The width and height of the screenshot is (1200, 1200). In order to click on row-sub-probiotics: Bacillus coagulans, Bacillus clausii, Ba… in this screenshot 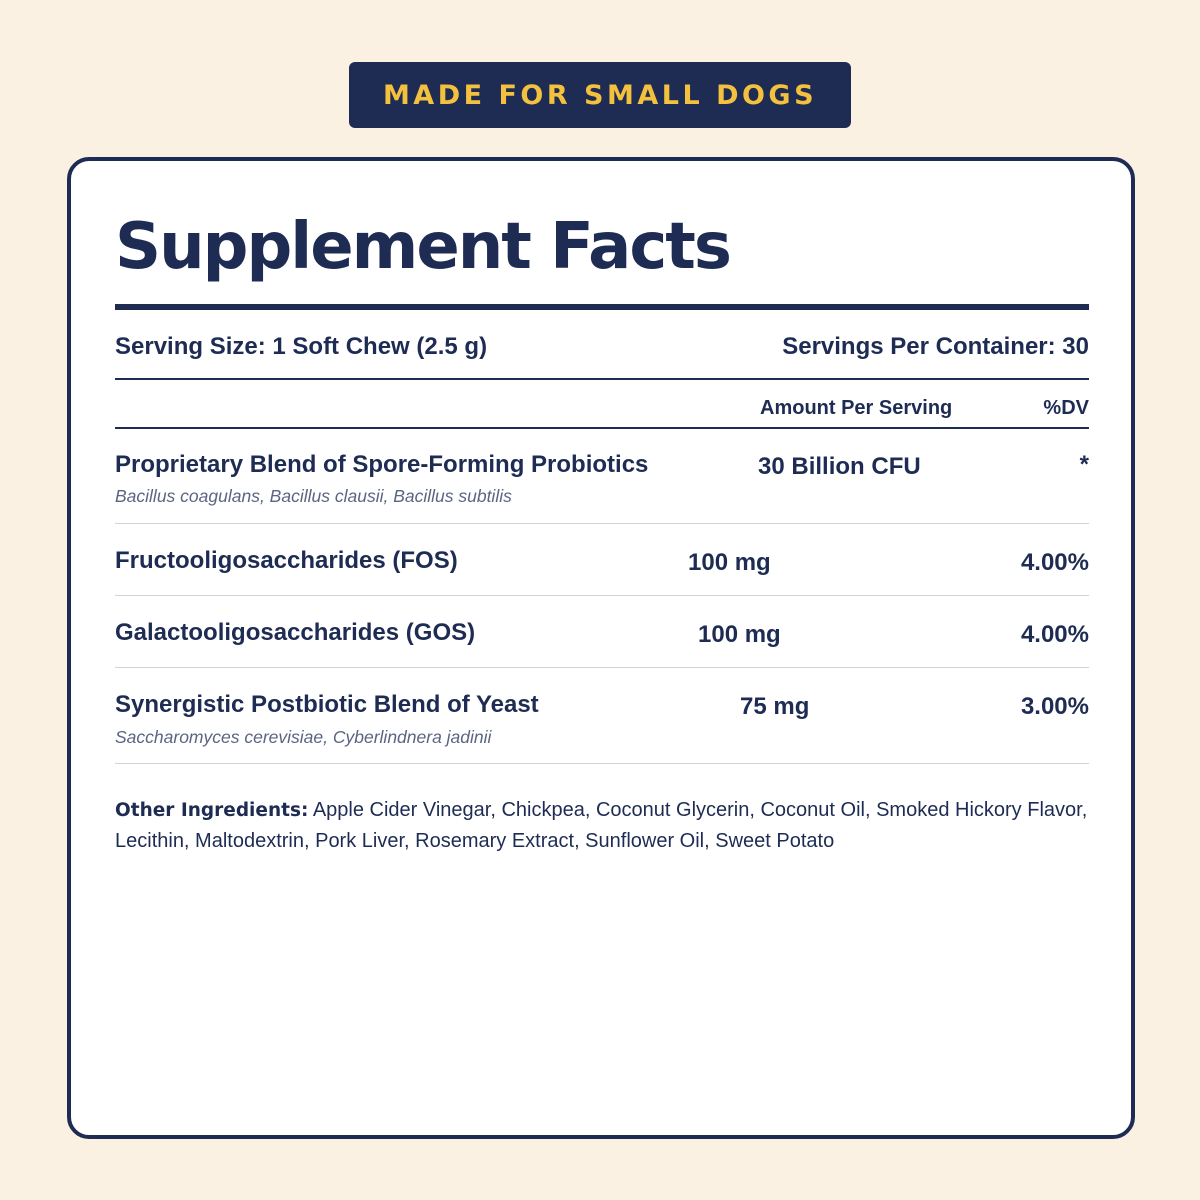, I will do `click(313, 496)`.